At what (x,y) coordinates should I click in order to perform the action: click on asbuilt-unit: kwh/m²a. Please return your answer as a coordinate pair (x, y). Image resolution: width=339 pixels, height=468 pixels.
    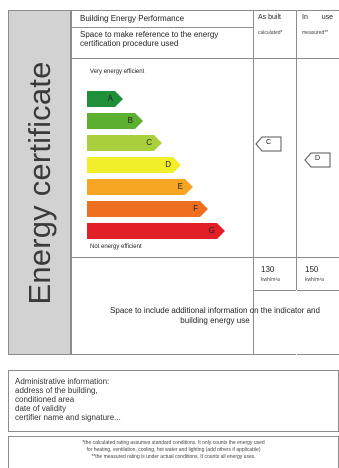
    Looking at the image, I should click on (270, 280).